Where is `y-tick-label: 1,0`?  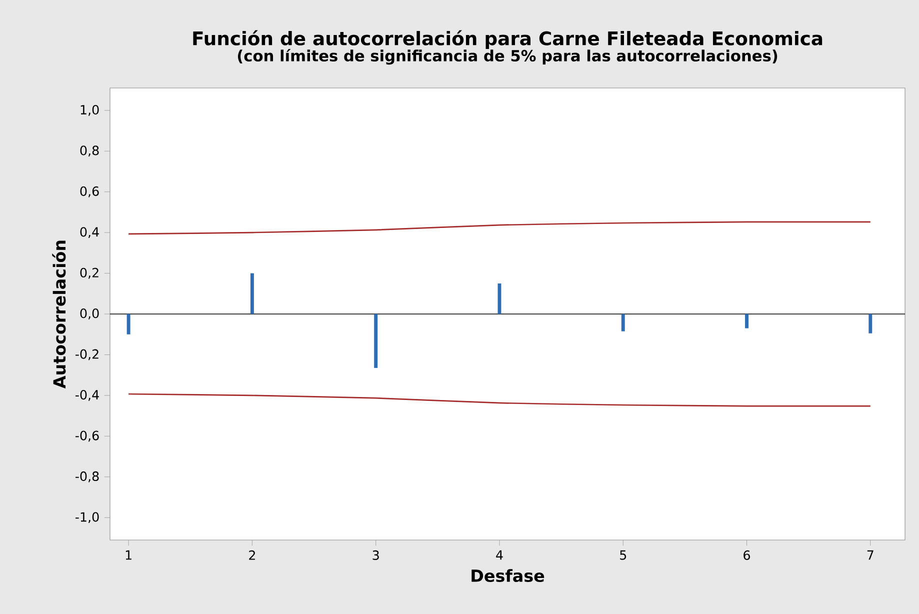
y-tick-label: 1,0 is located at coordinates (89, 110).